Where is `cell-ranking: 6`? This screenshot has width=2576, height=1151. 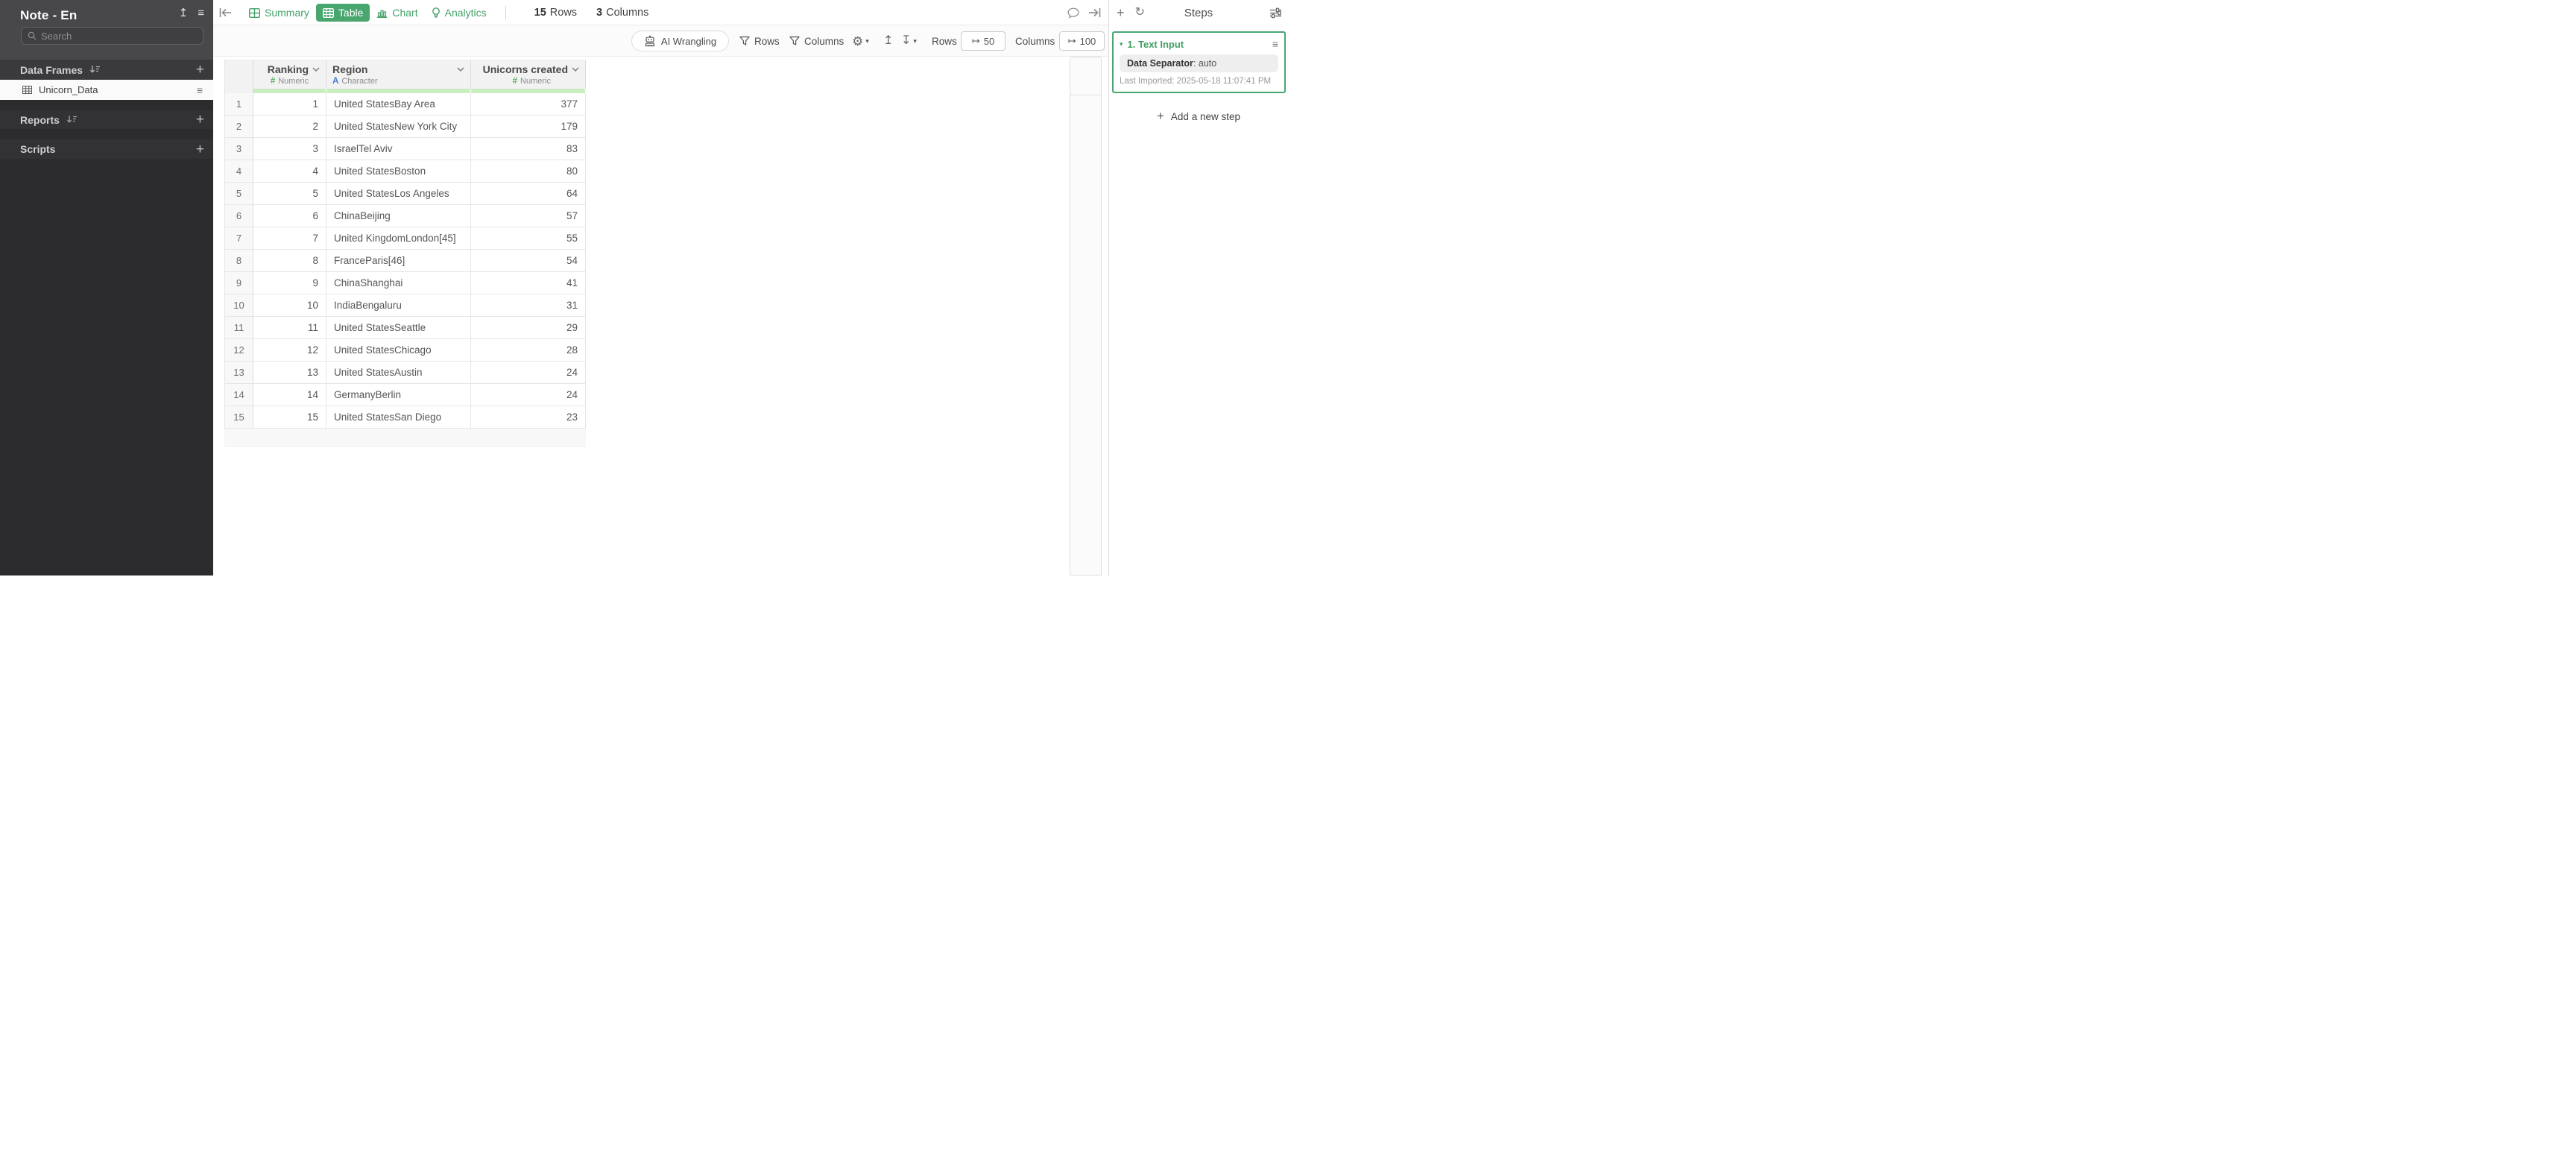
cell-ranking: 6 is located at coordinates (290, 216).